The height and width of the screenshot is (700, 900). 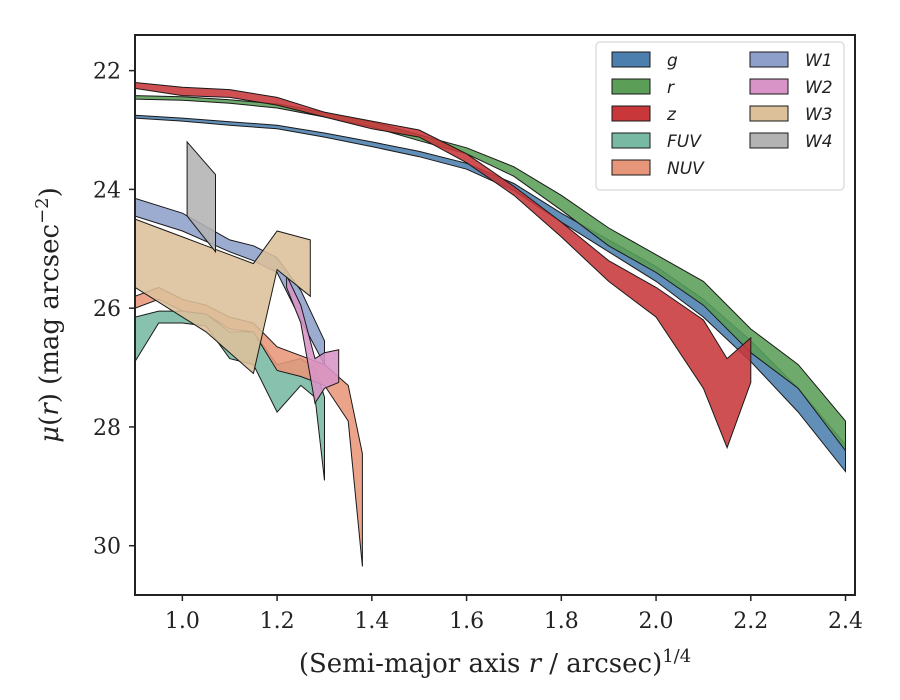 What do you see at coordinates (769, 140) in the screenshot?
I see `legend-swatch-w4` at bounding box center [769, 140].